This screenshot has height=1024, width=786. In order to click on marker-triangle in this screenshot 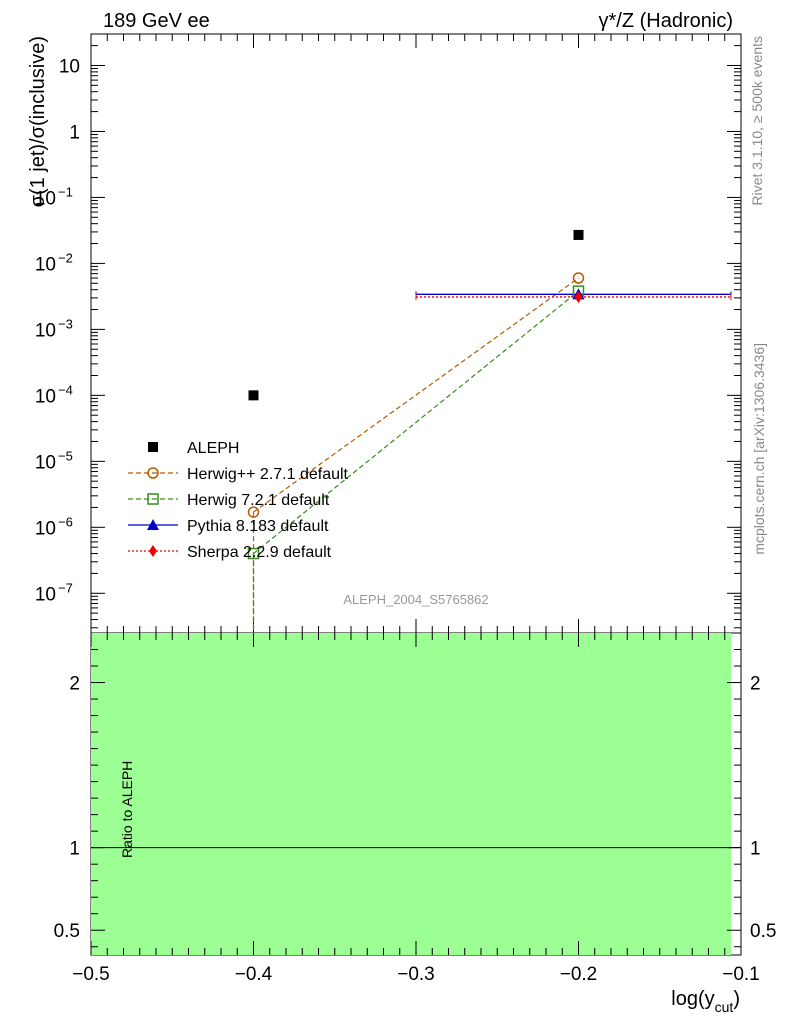, I will do `click(153, 524)`.